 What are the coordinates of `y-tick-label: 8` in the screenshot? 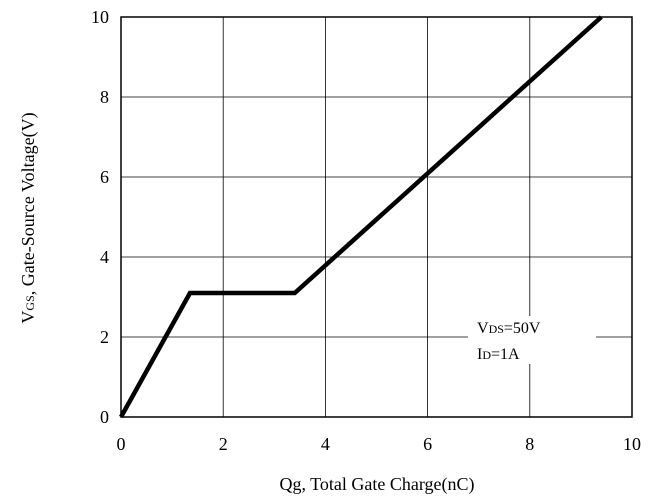 It's located at (104, 97).